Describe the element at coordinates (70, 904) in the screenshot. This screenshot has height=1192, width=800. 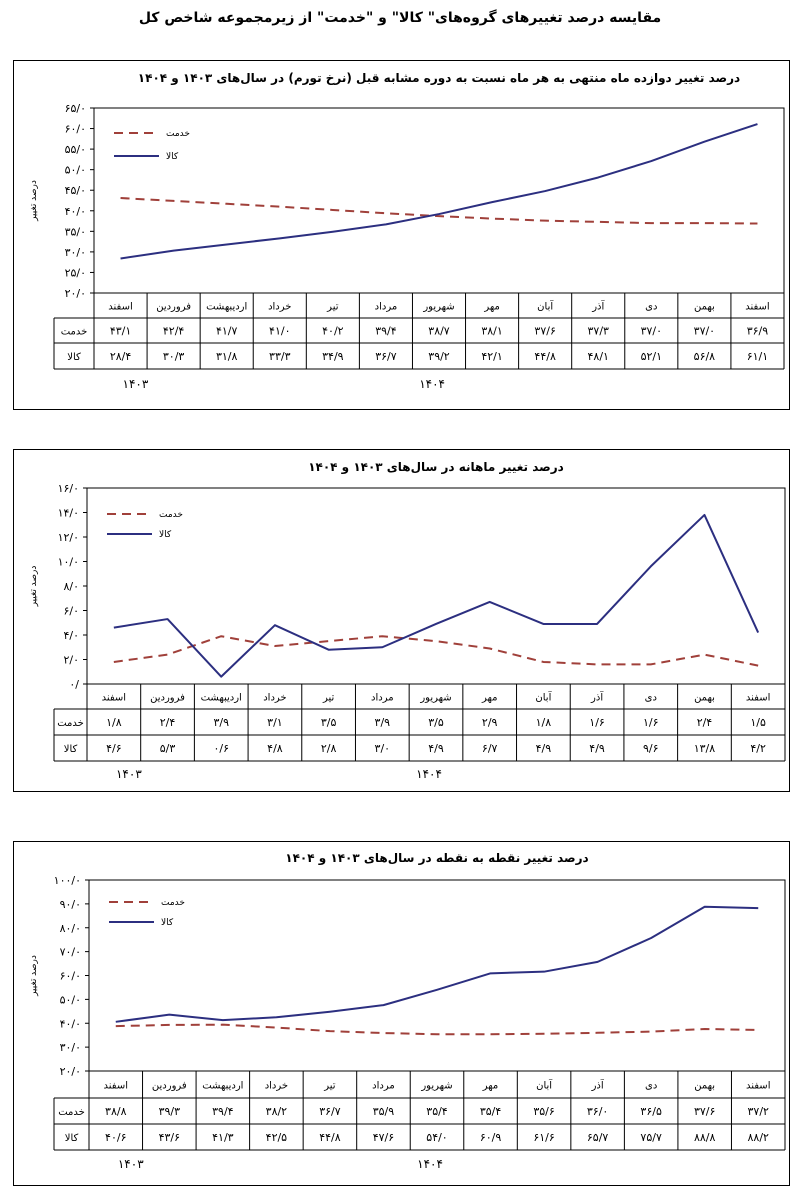
I see `y-tick-label: ۹۰/۰` at that location.